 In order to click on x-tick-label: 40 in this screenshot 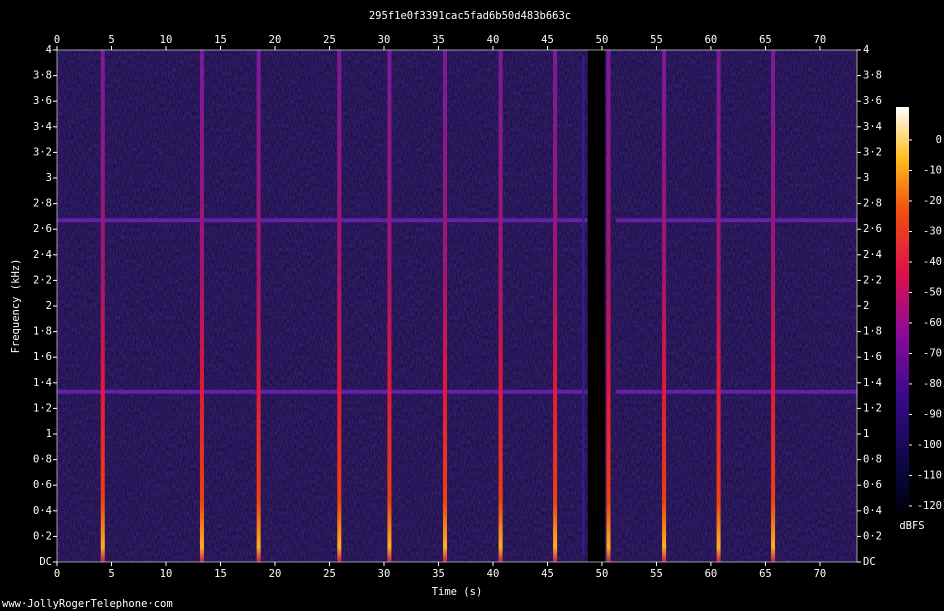, I will do `click(493, 574)`.